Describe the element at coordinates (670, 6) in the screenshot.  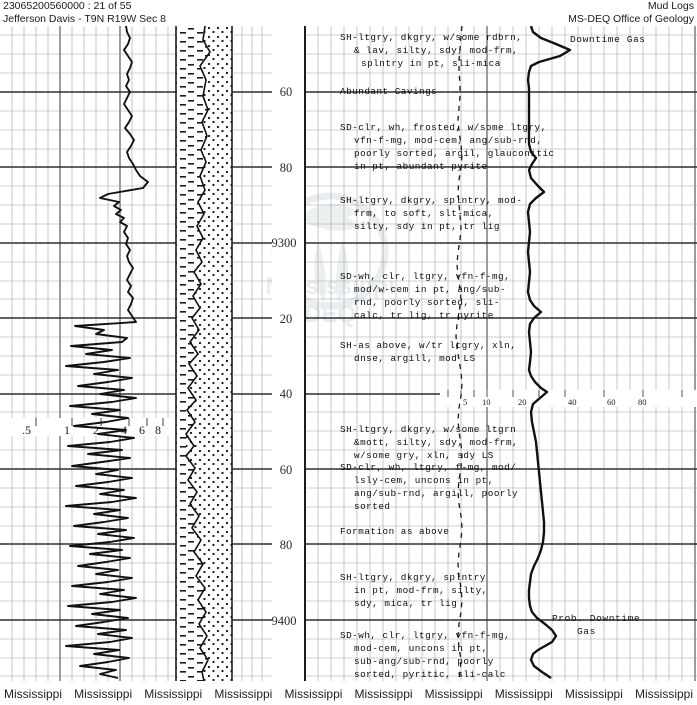
I see `document-type: Mud Logs` at that location.